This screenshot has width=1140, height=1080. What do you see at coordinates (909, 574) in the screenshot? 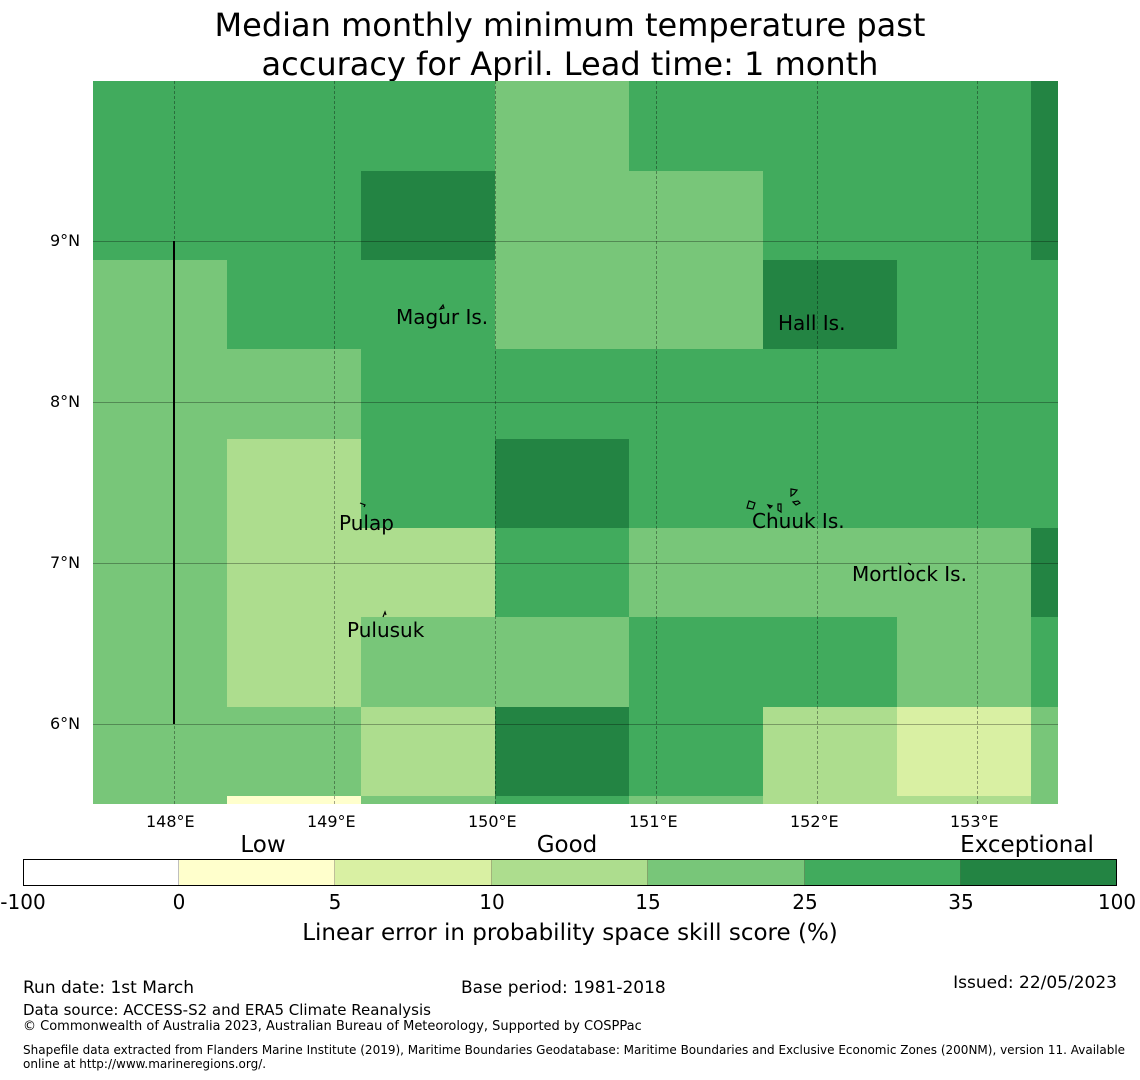
I see `place-label-mortlock: Mortlock Is.` at bounding box center [909, 574].